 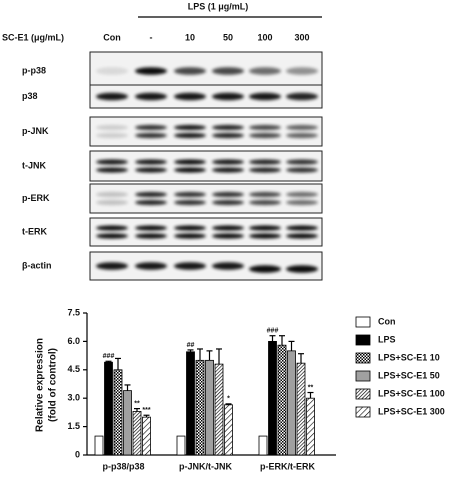 What do you see at coordinates (409, 357) in the screenshot?
I see `legend-label: LPS+SC-E1 10` at bounding box center [409, 357].